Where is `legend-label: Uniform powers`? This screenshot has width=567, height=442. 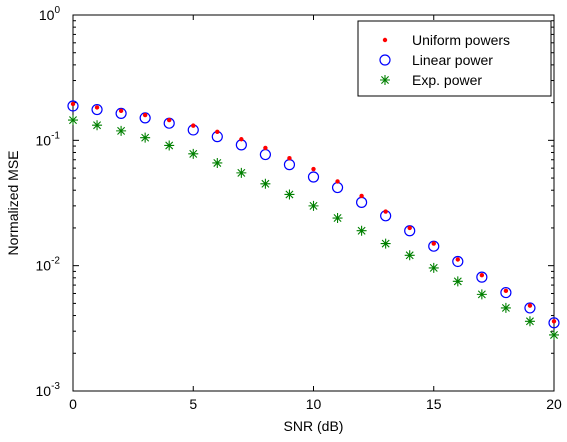 legend-label: Uniform powers is located at coordinates (461, 40).